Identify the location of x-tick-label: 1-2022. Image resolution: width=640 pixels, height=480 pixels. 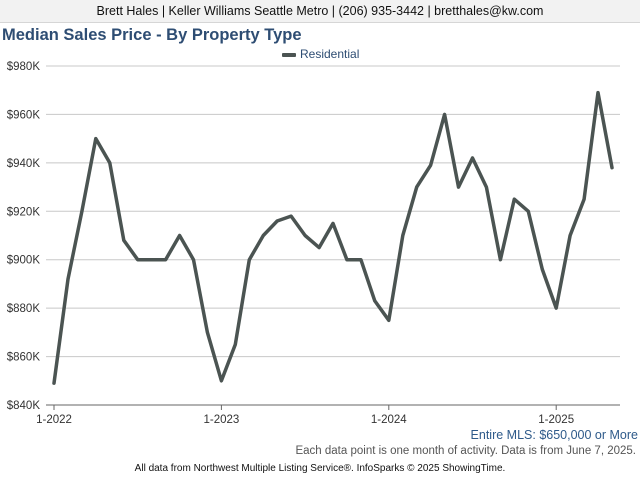
(54, 420).